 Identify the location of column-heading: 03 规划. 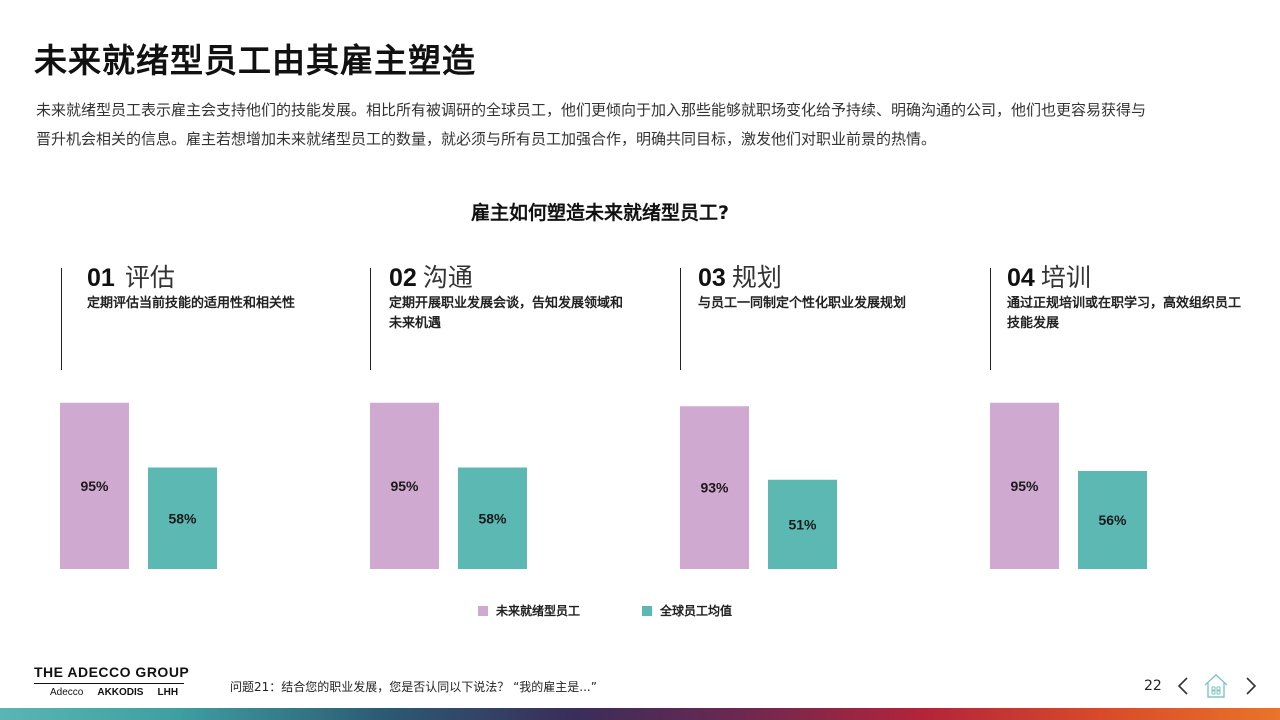
(740, 276).